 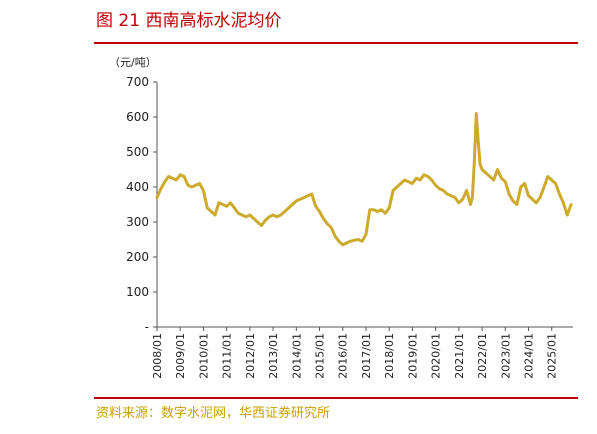 I want to click on title-rule, so click(x=336, y=43).